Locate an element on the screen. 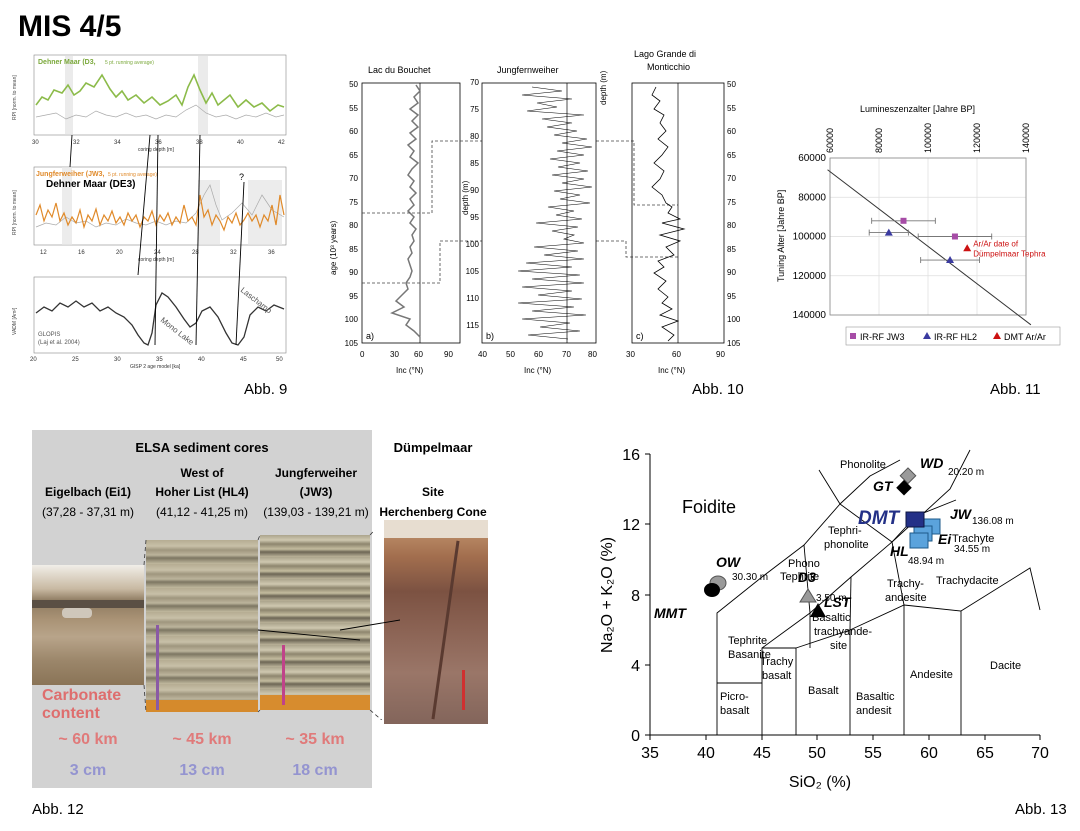 The image size is (1080, 831). svg-text: Basanite is located at coordinates (749, 655).